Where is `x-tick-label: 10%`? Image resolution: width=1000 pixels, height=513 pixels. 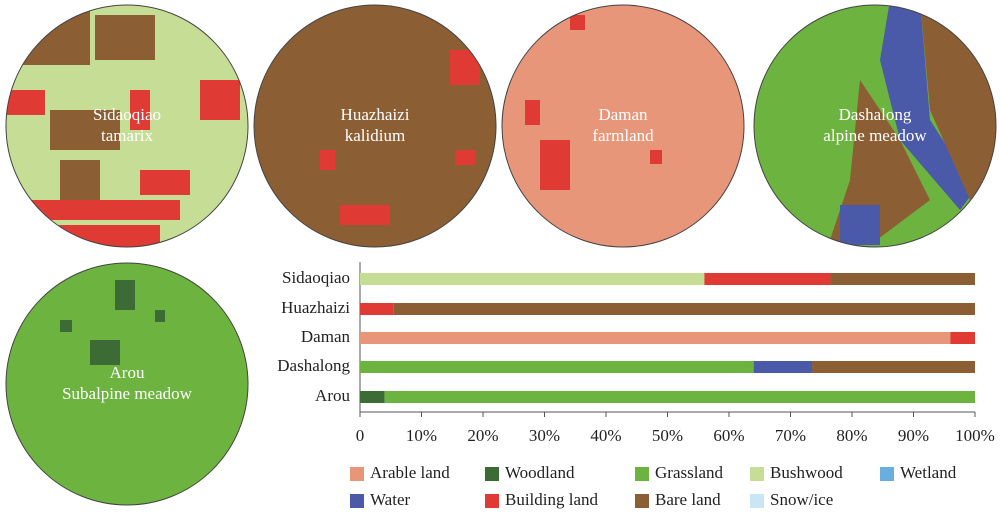
x-tick-label: 10% is located at coordinates (421, 435).